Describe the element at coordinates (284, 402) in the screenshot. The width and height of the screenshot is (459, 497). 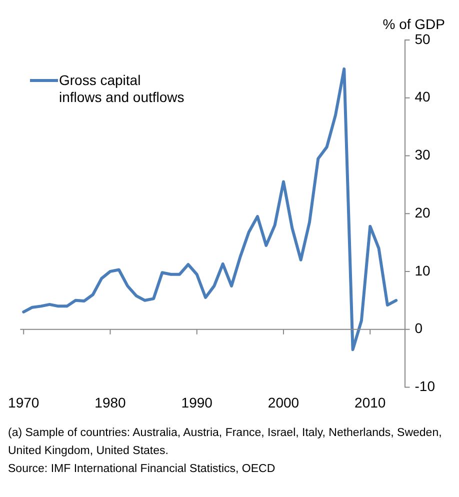
I see `x-tick-label: 2000` at that location.